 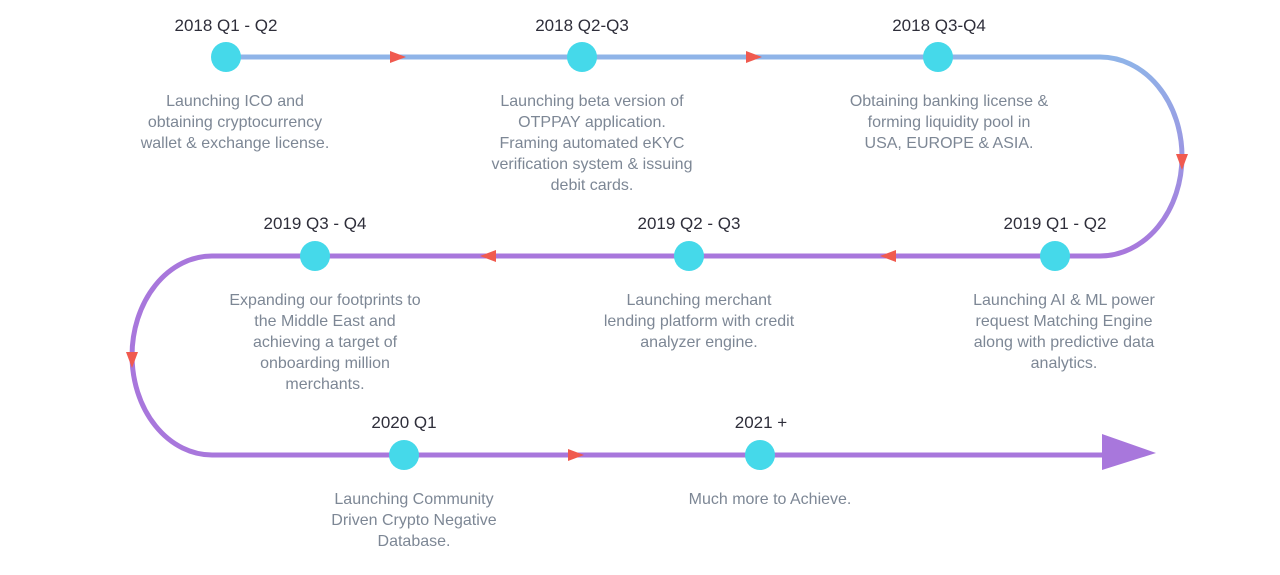 What do you see at coordinates (592, 185) in the screenshot?
I see `description-line: debit cards.` at bounding box center [592, 185].